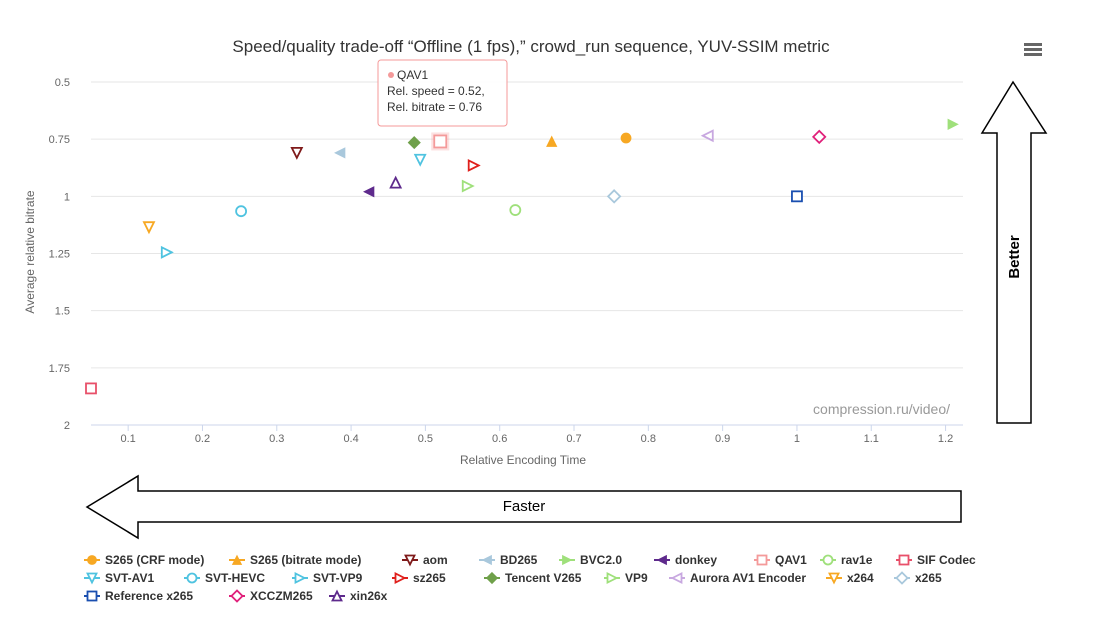 The image size is (1104, 622). I want to click on legend-item: aom, so click(425, 560).